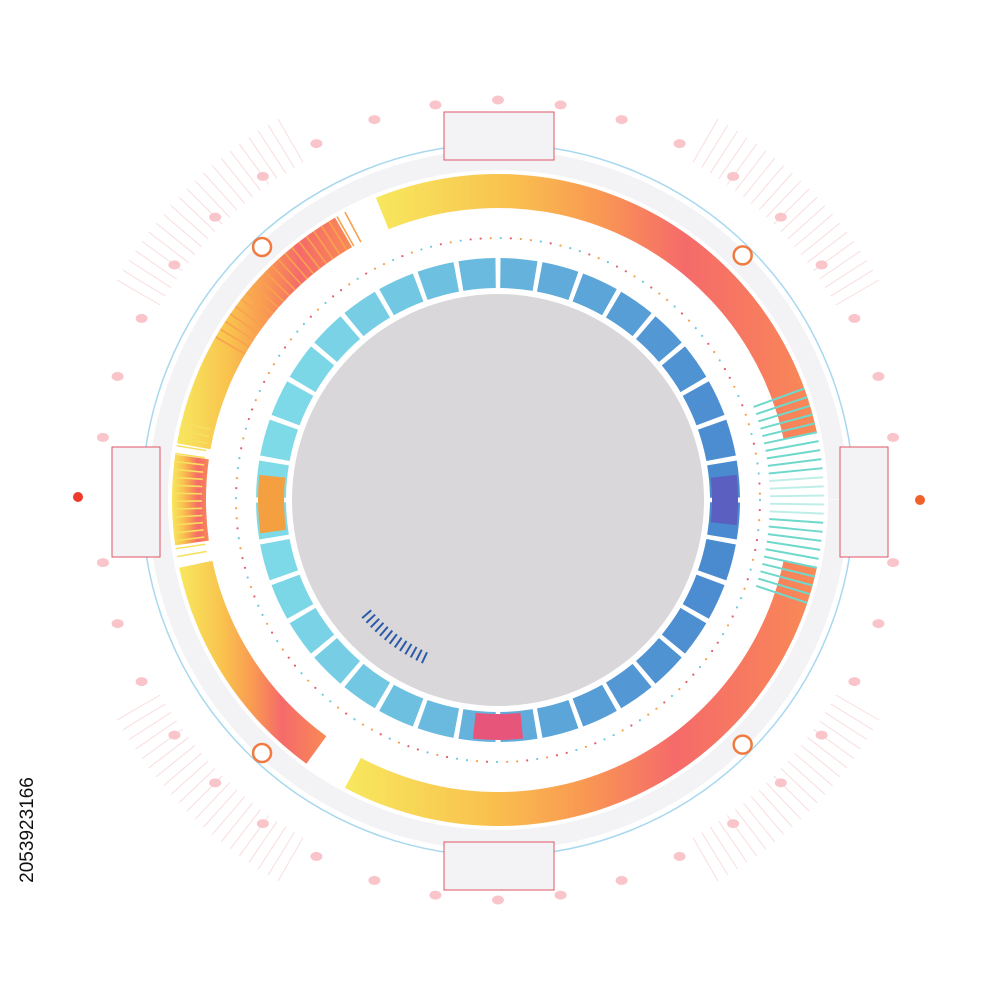 Image resolution: width=1000 pixels, height=1000 pixels. I want to click on warm-arc, so click(264, 333).